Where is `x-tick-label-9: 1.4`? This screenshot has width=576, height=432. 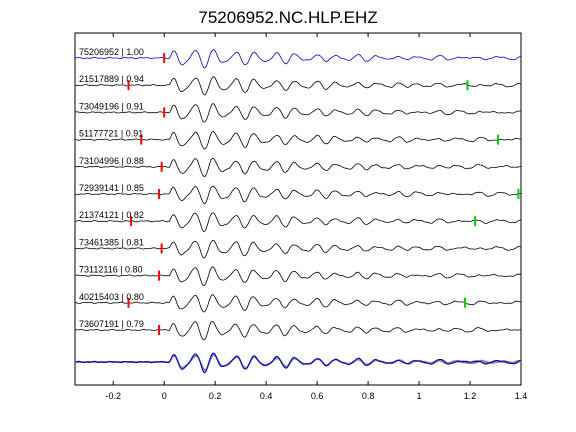
x-tick-label-9: 1.4 is located at coordinates (521, 396).